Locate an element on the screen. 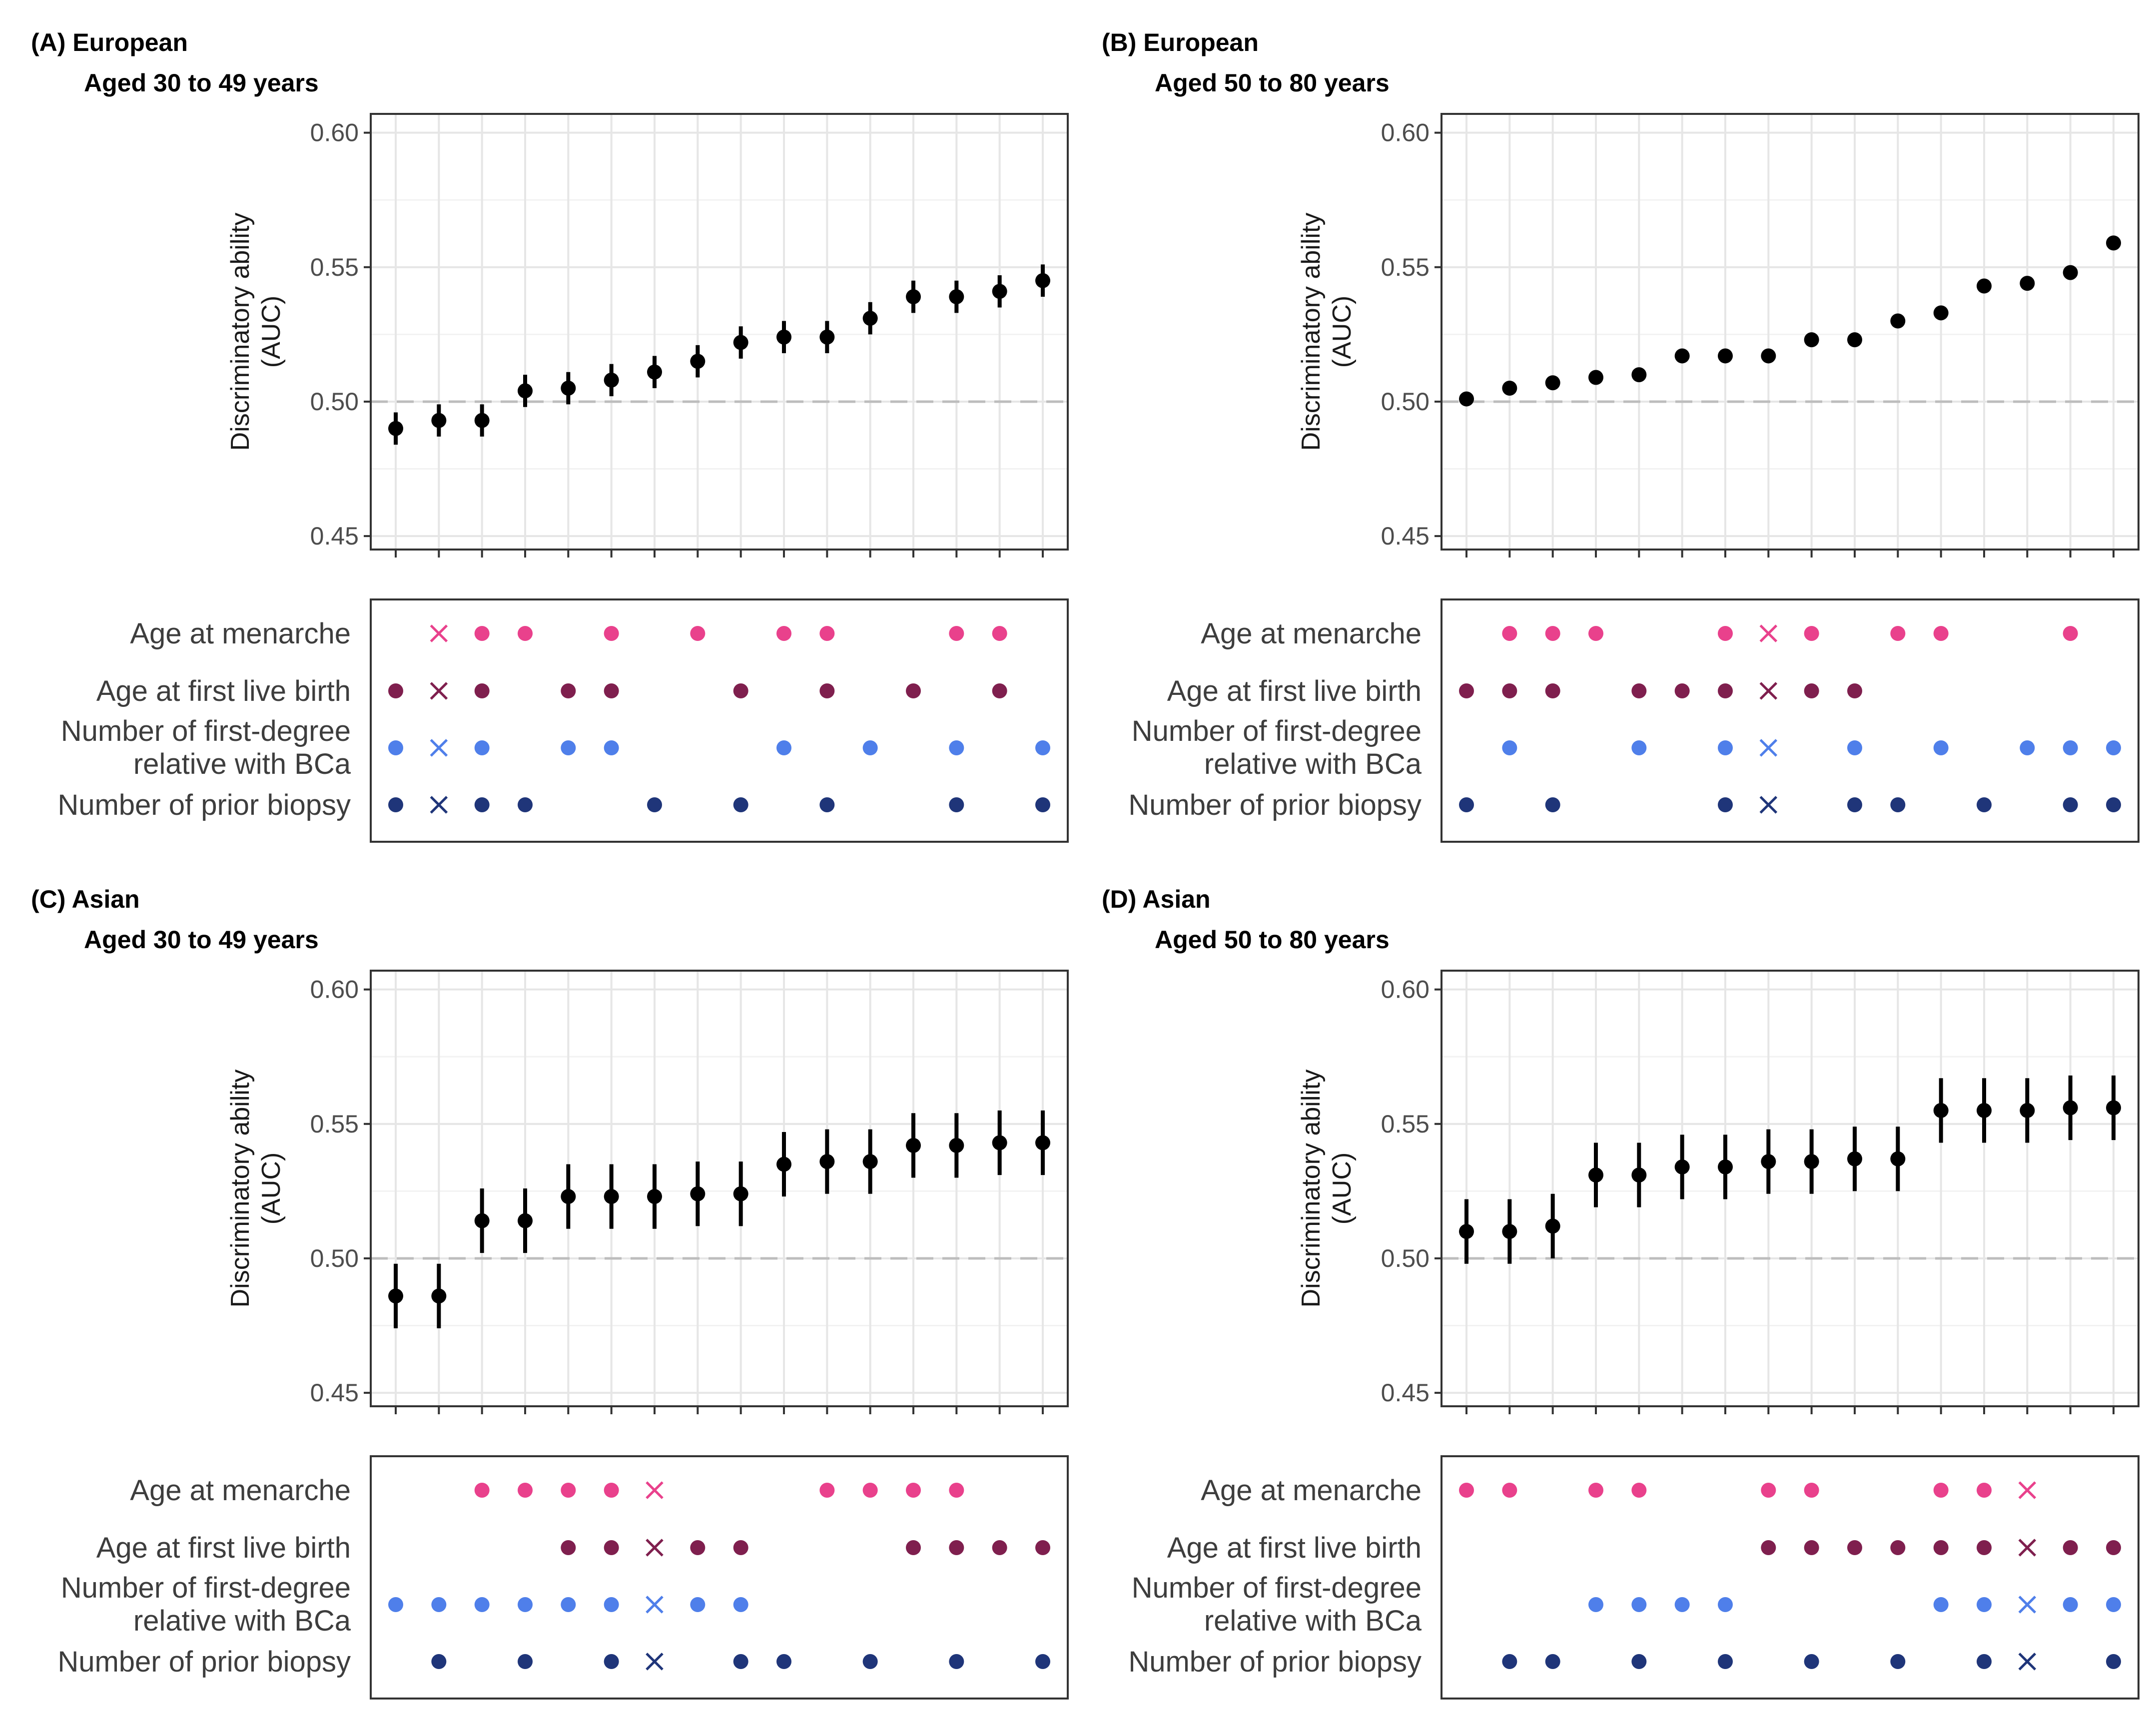  panel-subtitle: Aged 30 to 49 years is located at coordinates (201, 83).